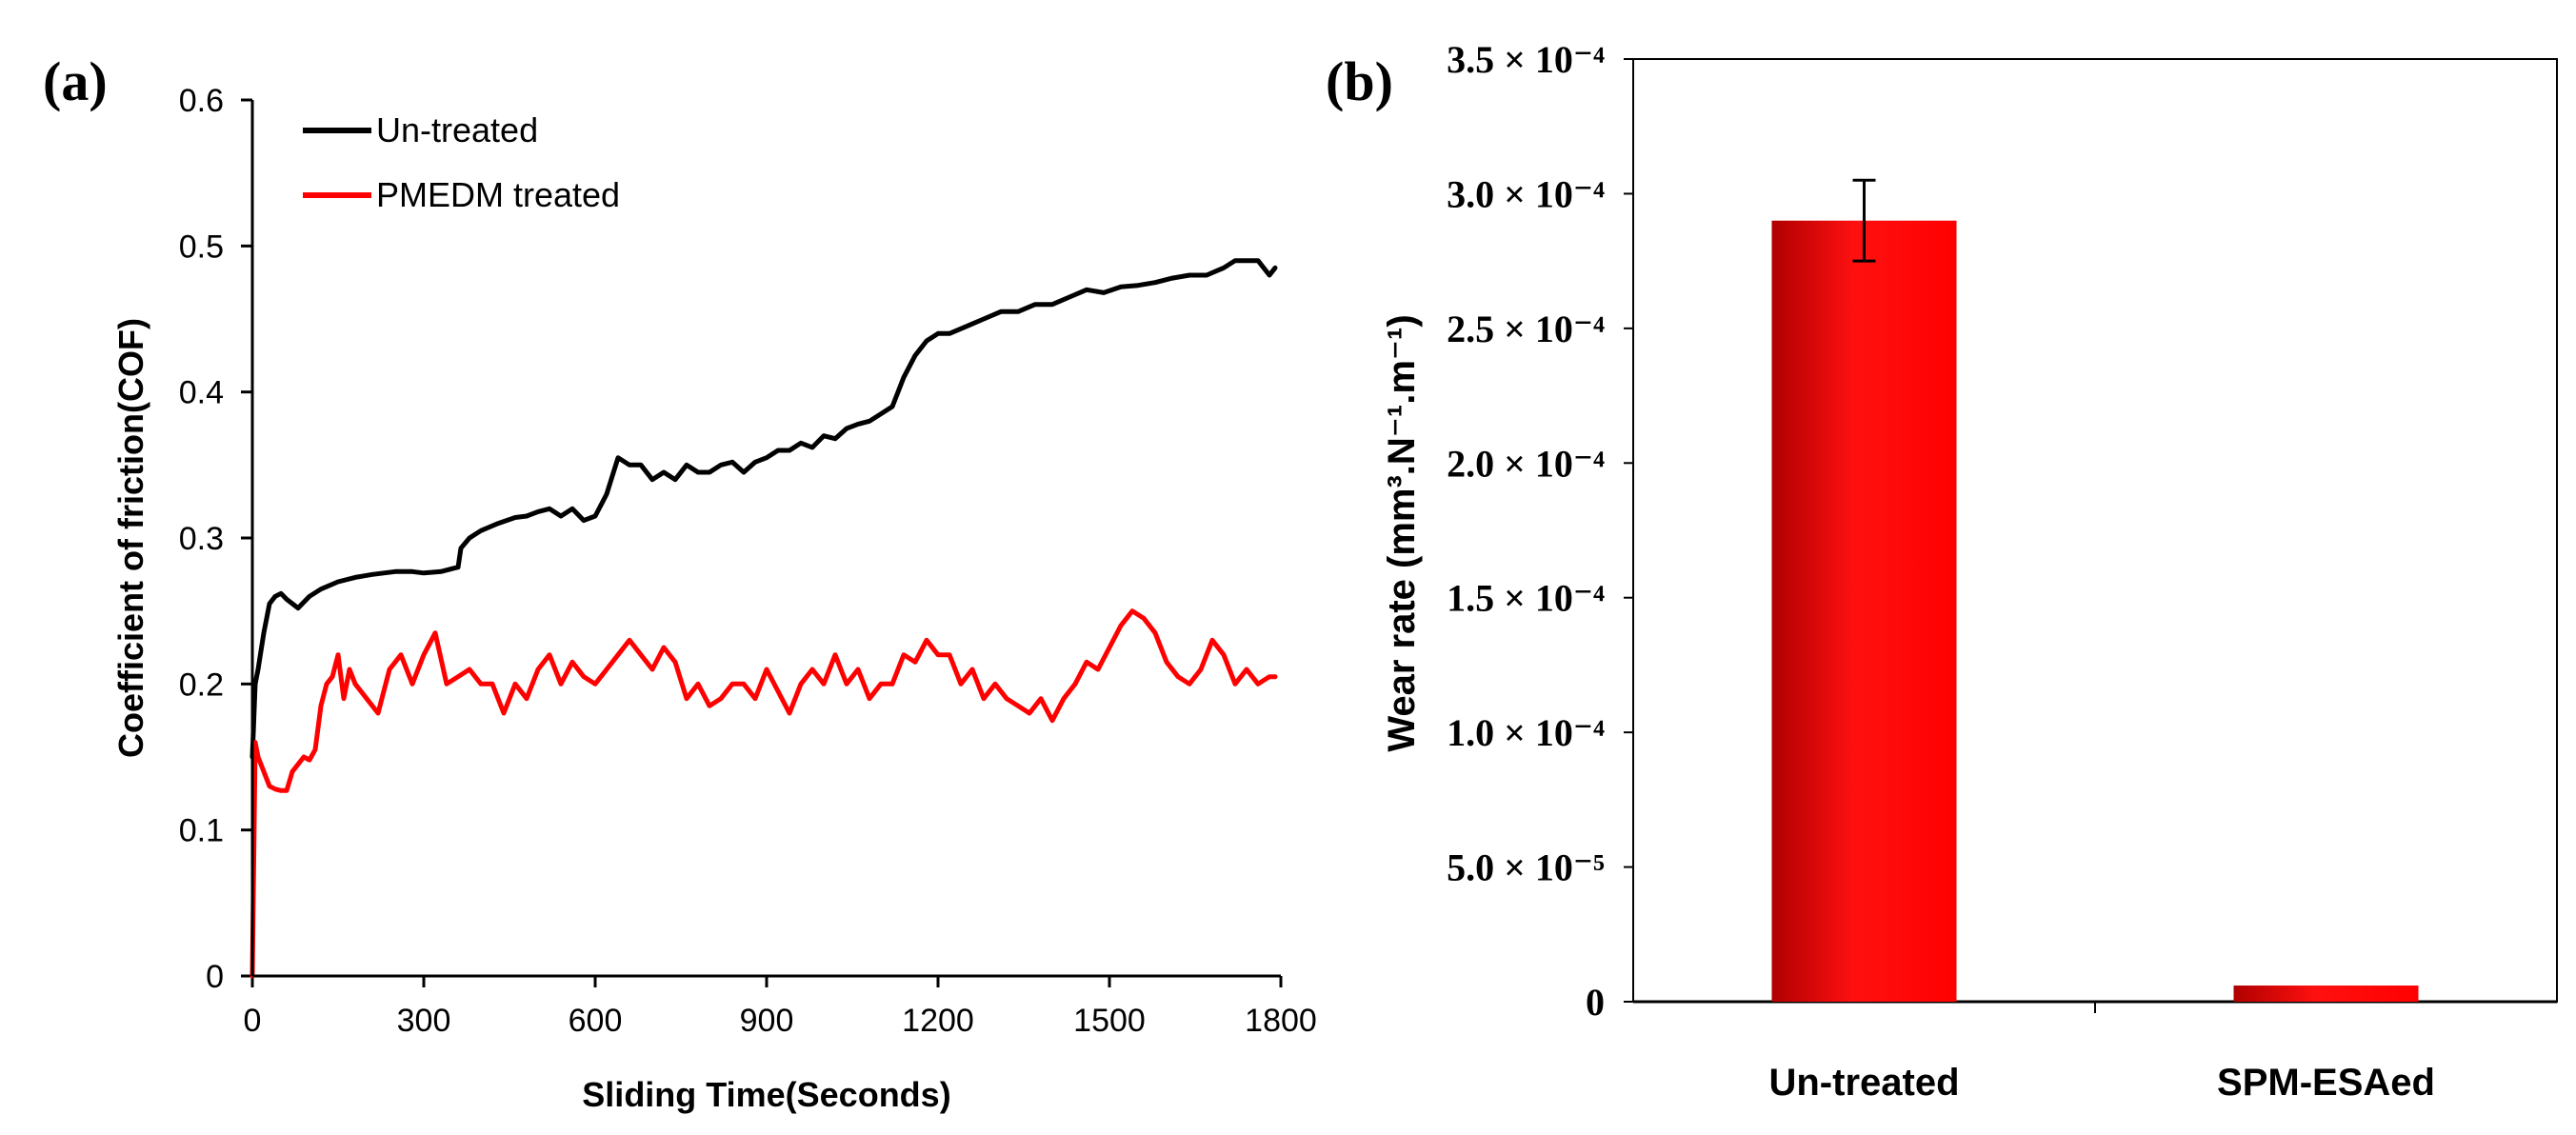 This screenshot has width=2576, height=1135. Describe the element at coordinates (2326, 994) in the screenshot. I see `bar-spm-esaed` at that location.